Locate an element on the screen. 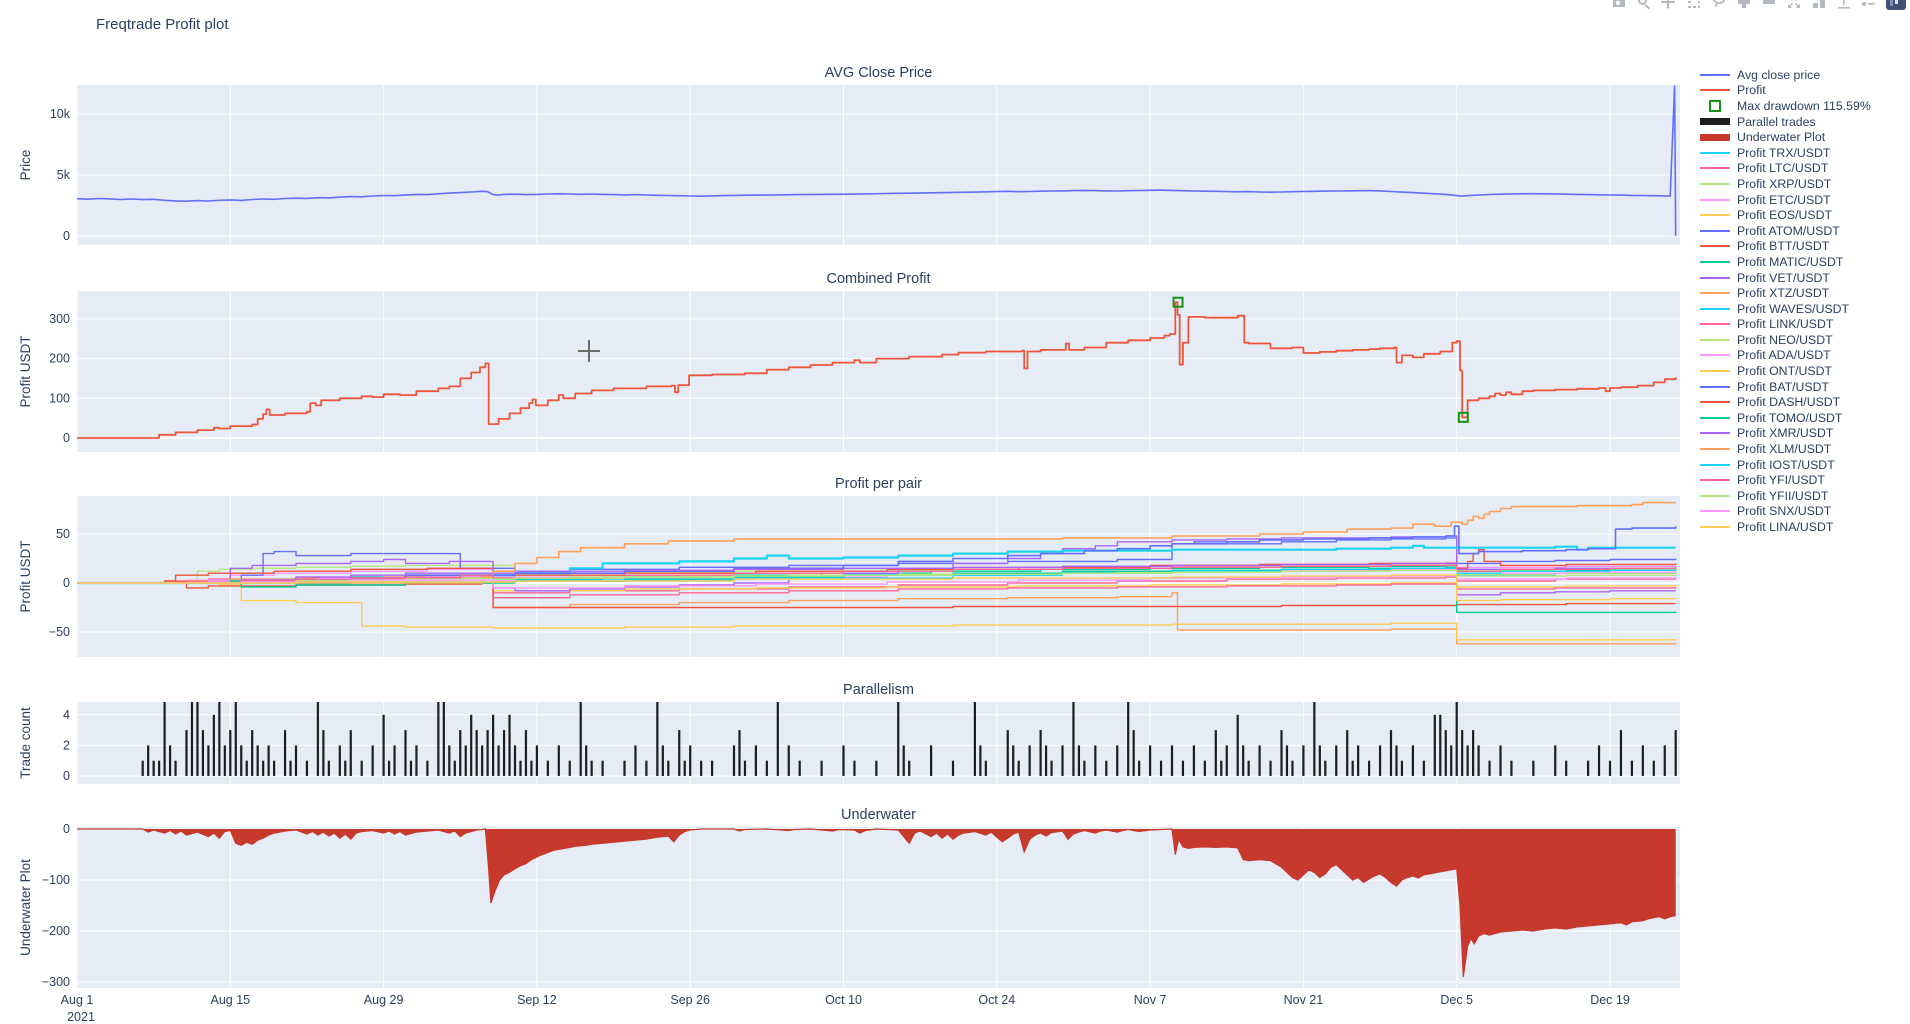  x-tick-label: Dec 5 is located at coordinates (1456, 1000).